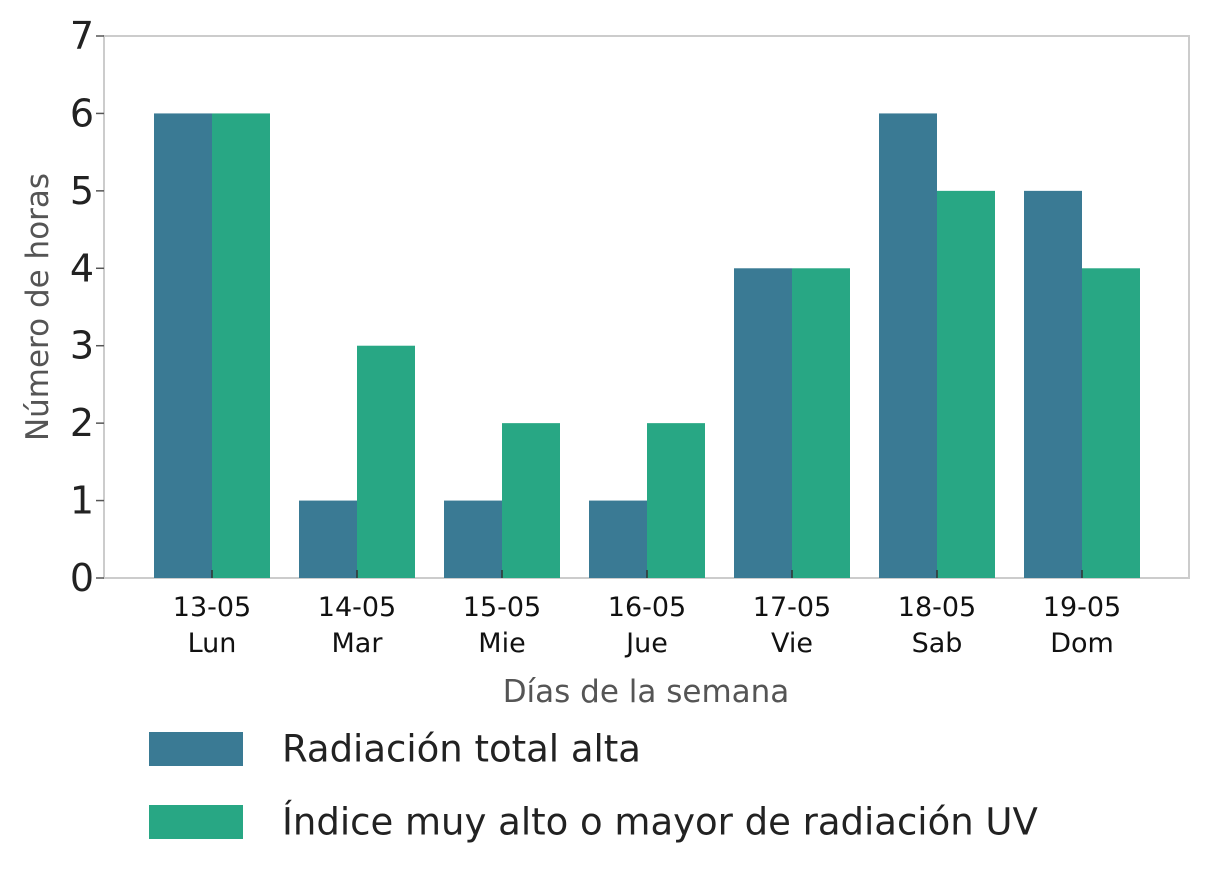 This screenshot has height=886, width=1209. I want to click on x-tick-day: Vie, so click(792, 643).